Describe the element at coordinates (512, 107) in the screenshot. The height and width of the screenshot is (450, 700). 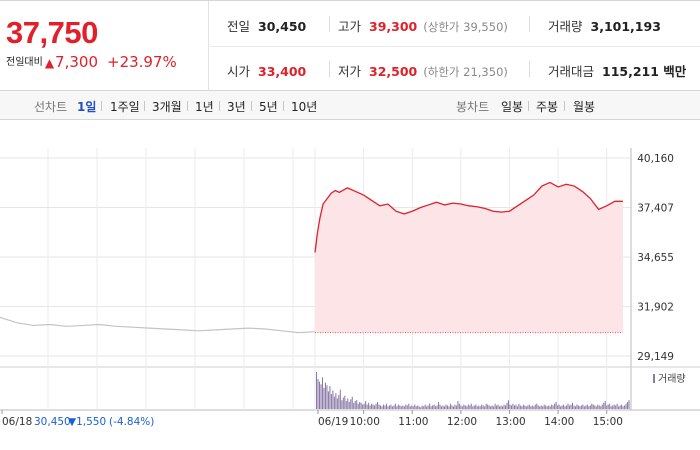
I see `candle-daily: 일봉` at that location.